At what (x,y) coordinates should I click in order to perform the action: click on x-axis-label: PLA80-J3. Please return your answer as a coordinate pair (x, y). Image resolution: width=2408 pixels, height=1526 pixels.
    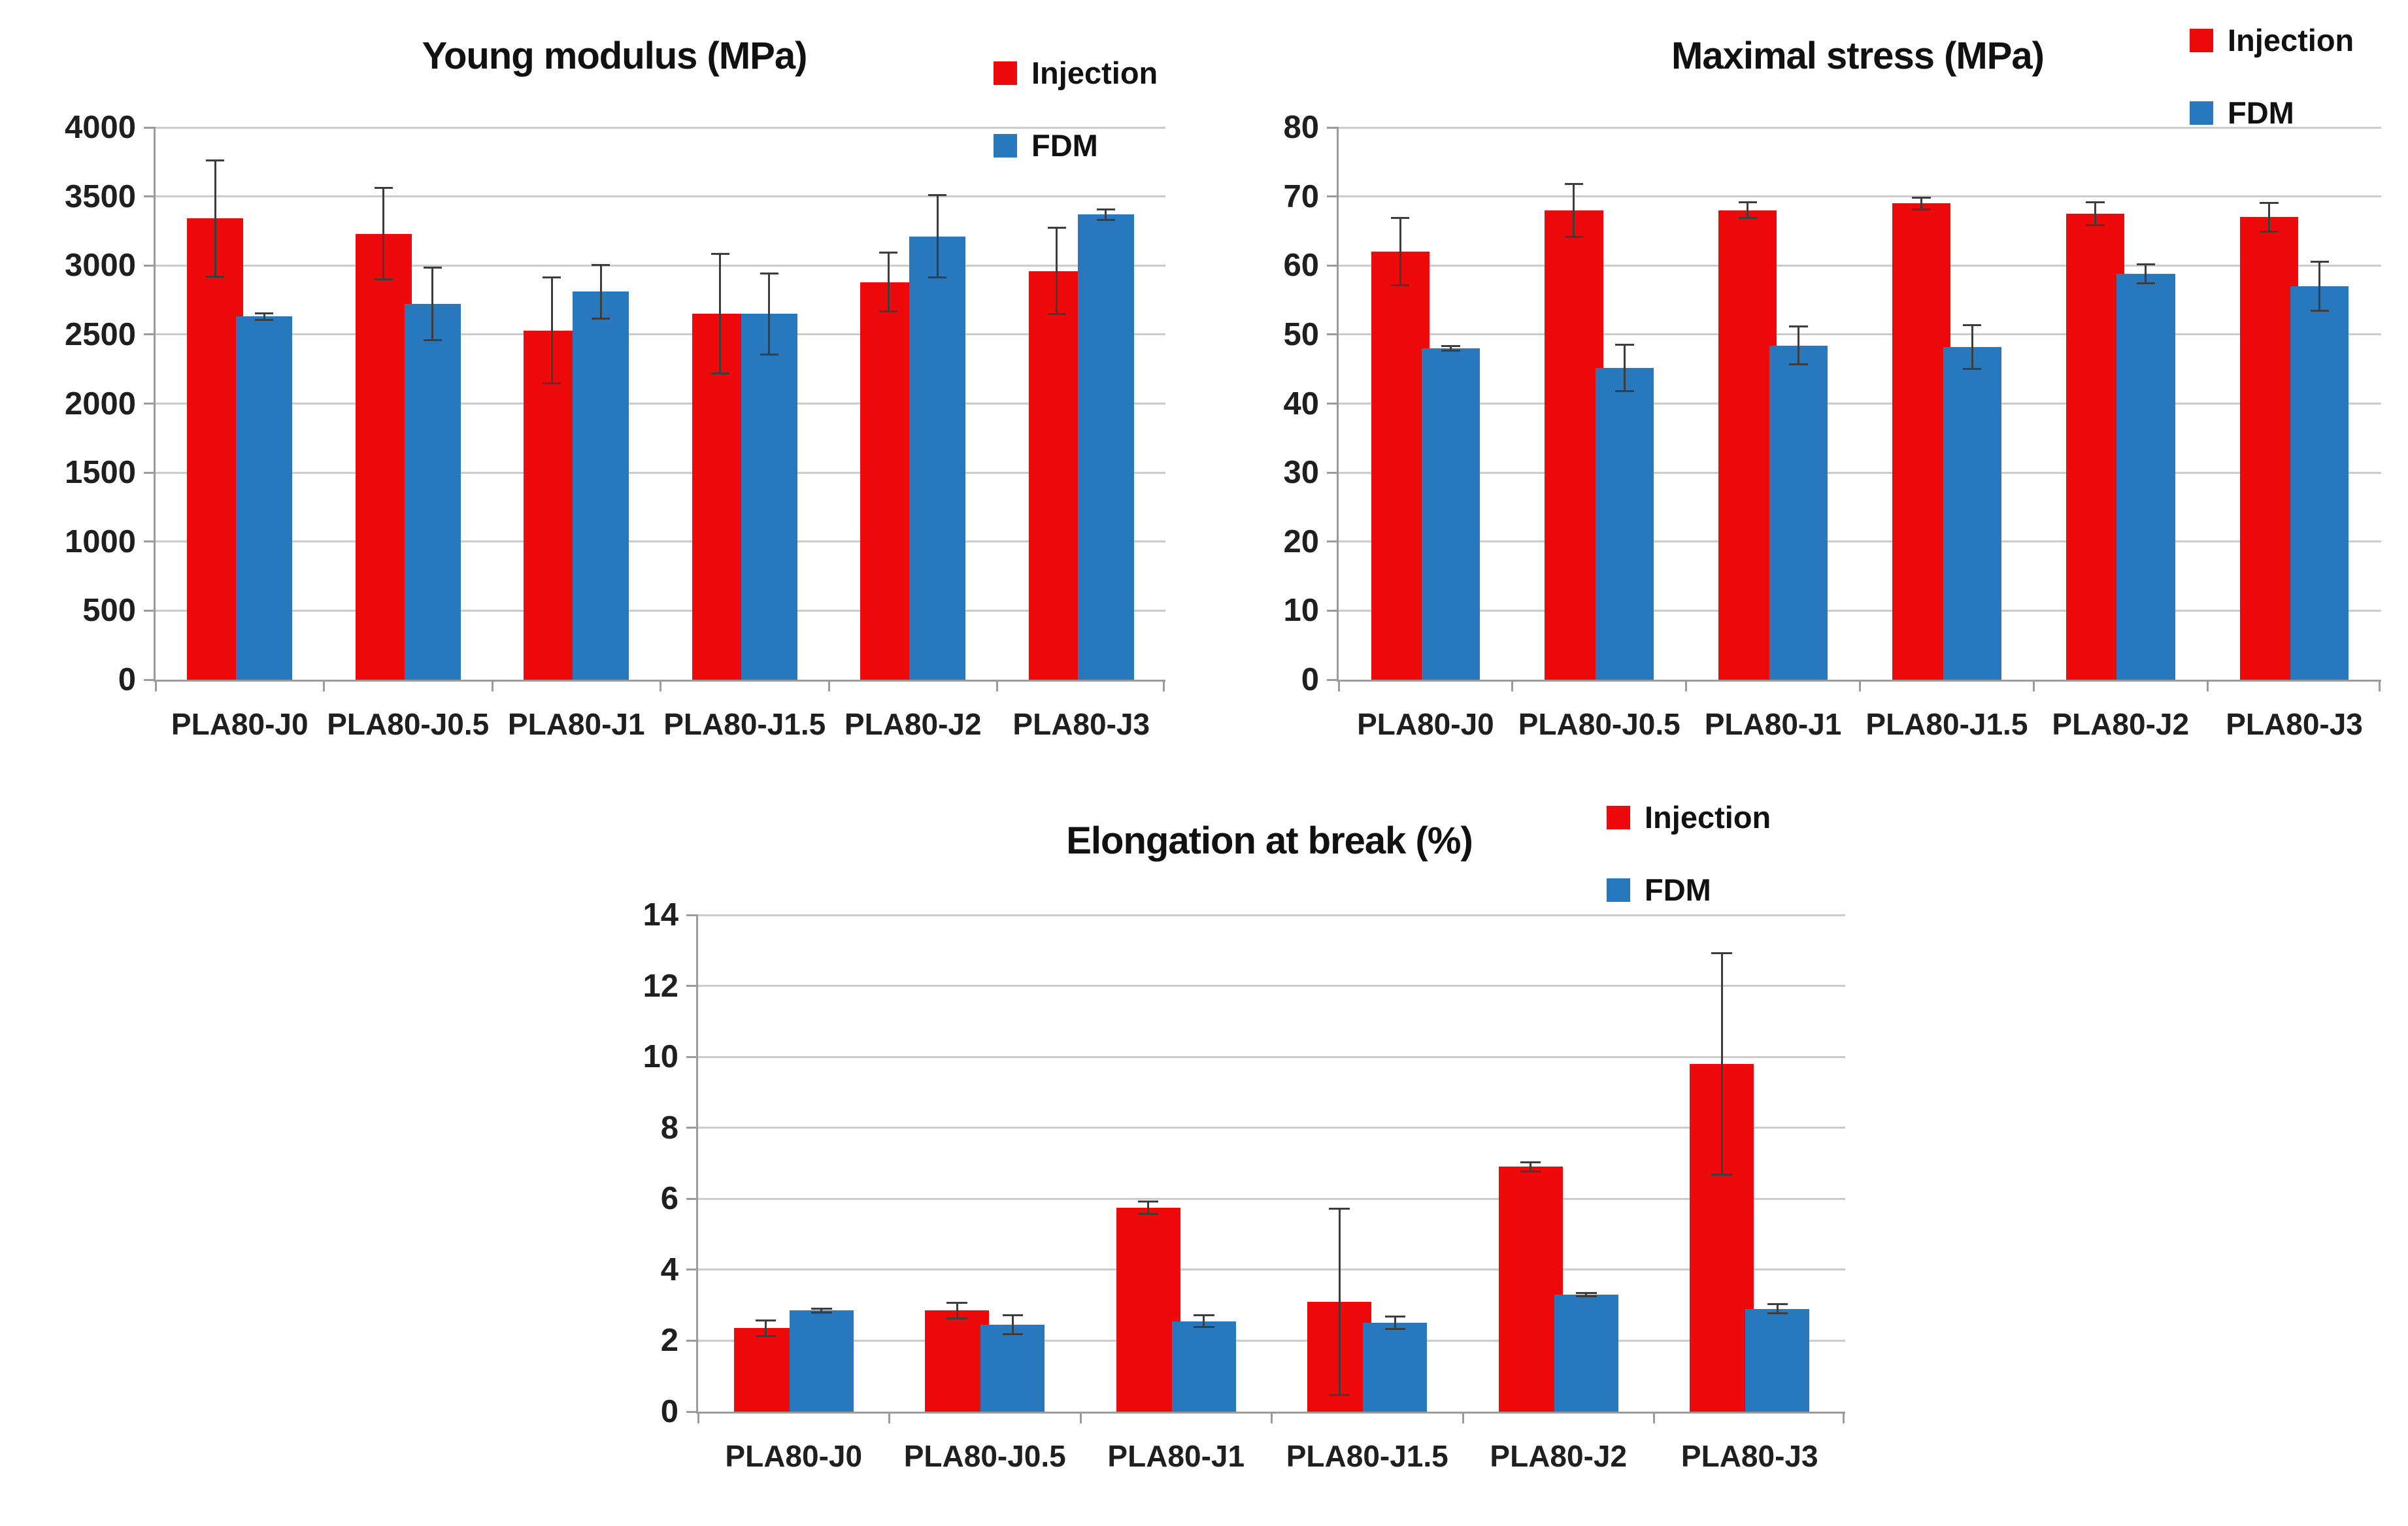
    Looking at the image, I should click on (1749, 1456).